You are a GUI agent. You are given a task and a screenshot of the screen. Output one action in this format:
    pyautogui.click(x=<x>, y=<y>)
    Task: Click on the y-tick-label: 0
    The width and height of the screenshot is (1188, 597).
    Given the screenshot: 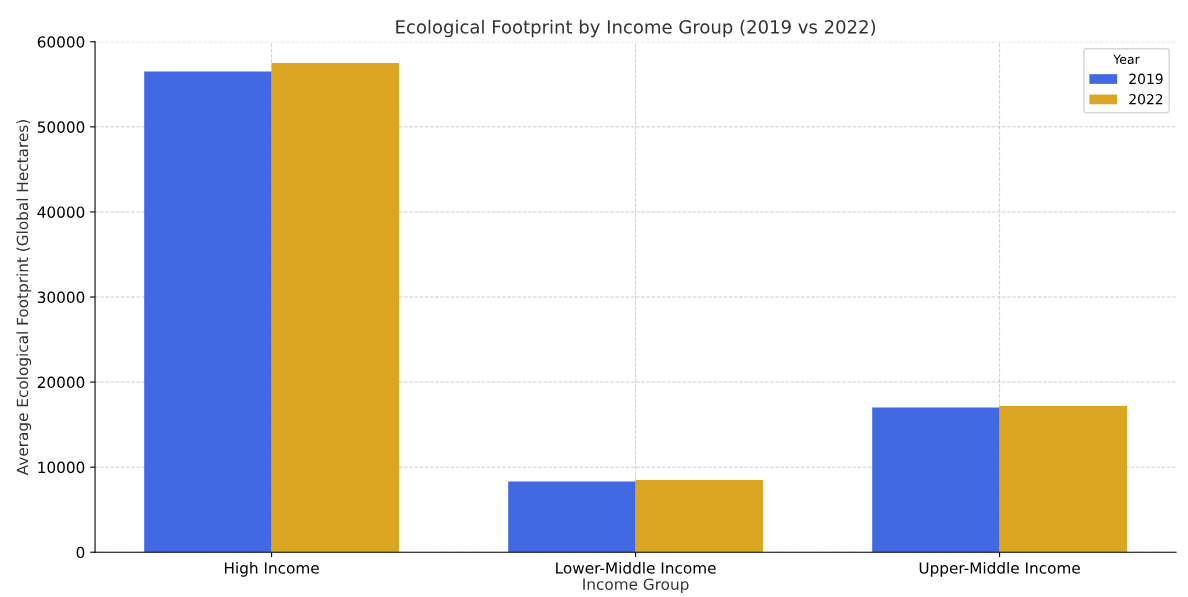 What is the action you would take?
    pyautogui.click(x=80, y=552)
    